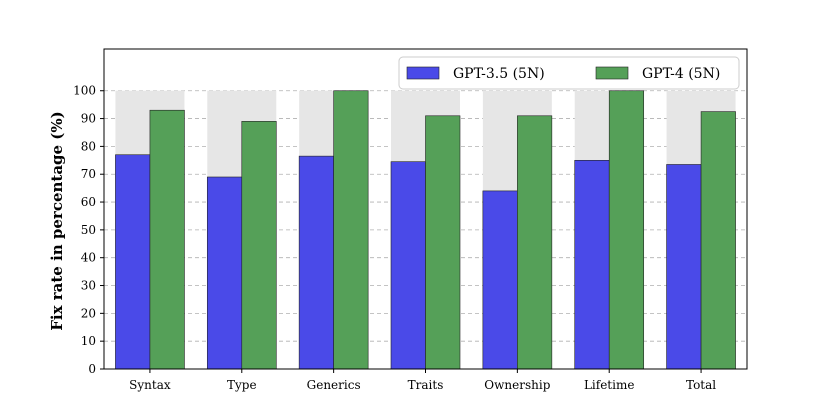 The width and height of the screenshot is (830, 415). Describe the element at coordinates (500, 280) in the screenshot. I see `bar-gpt35-ownership` at that location.